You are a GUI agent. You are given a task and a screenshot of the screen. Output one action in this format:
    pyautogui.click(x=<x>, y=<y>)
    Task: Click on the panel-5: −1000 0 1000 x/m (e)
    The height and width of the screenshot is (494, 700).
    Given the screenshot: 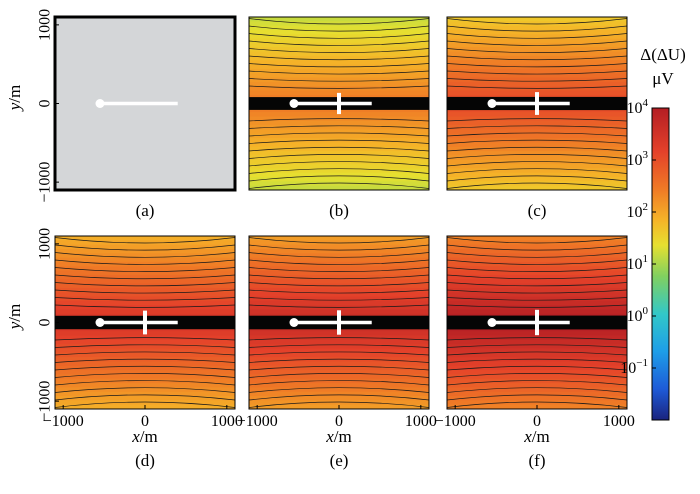 What is the action you would take?
    pyautogui.click(x=337, y=352)
    